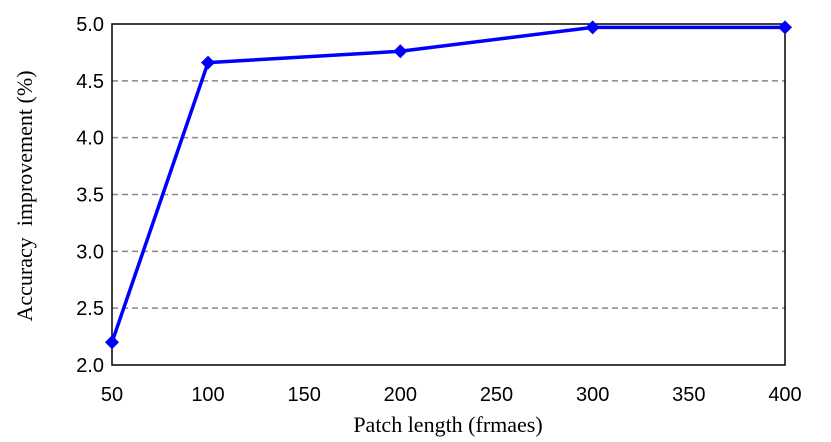 The height and width of the screenshot is (442, 831). Describe the element at coordinates (90, 82) in the screenshot. I see `y-tick-label-5: 4.5` at that location.